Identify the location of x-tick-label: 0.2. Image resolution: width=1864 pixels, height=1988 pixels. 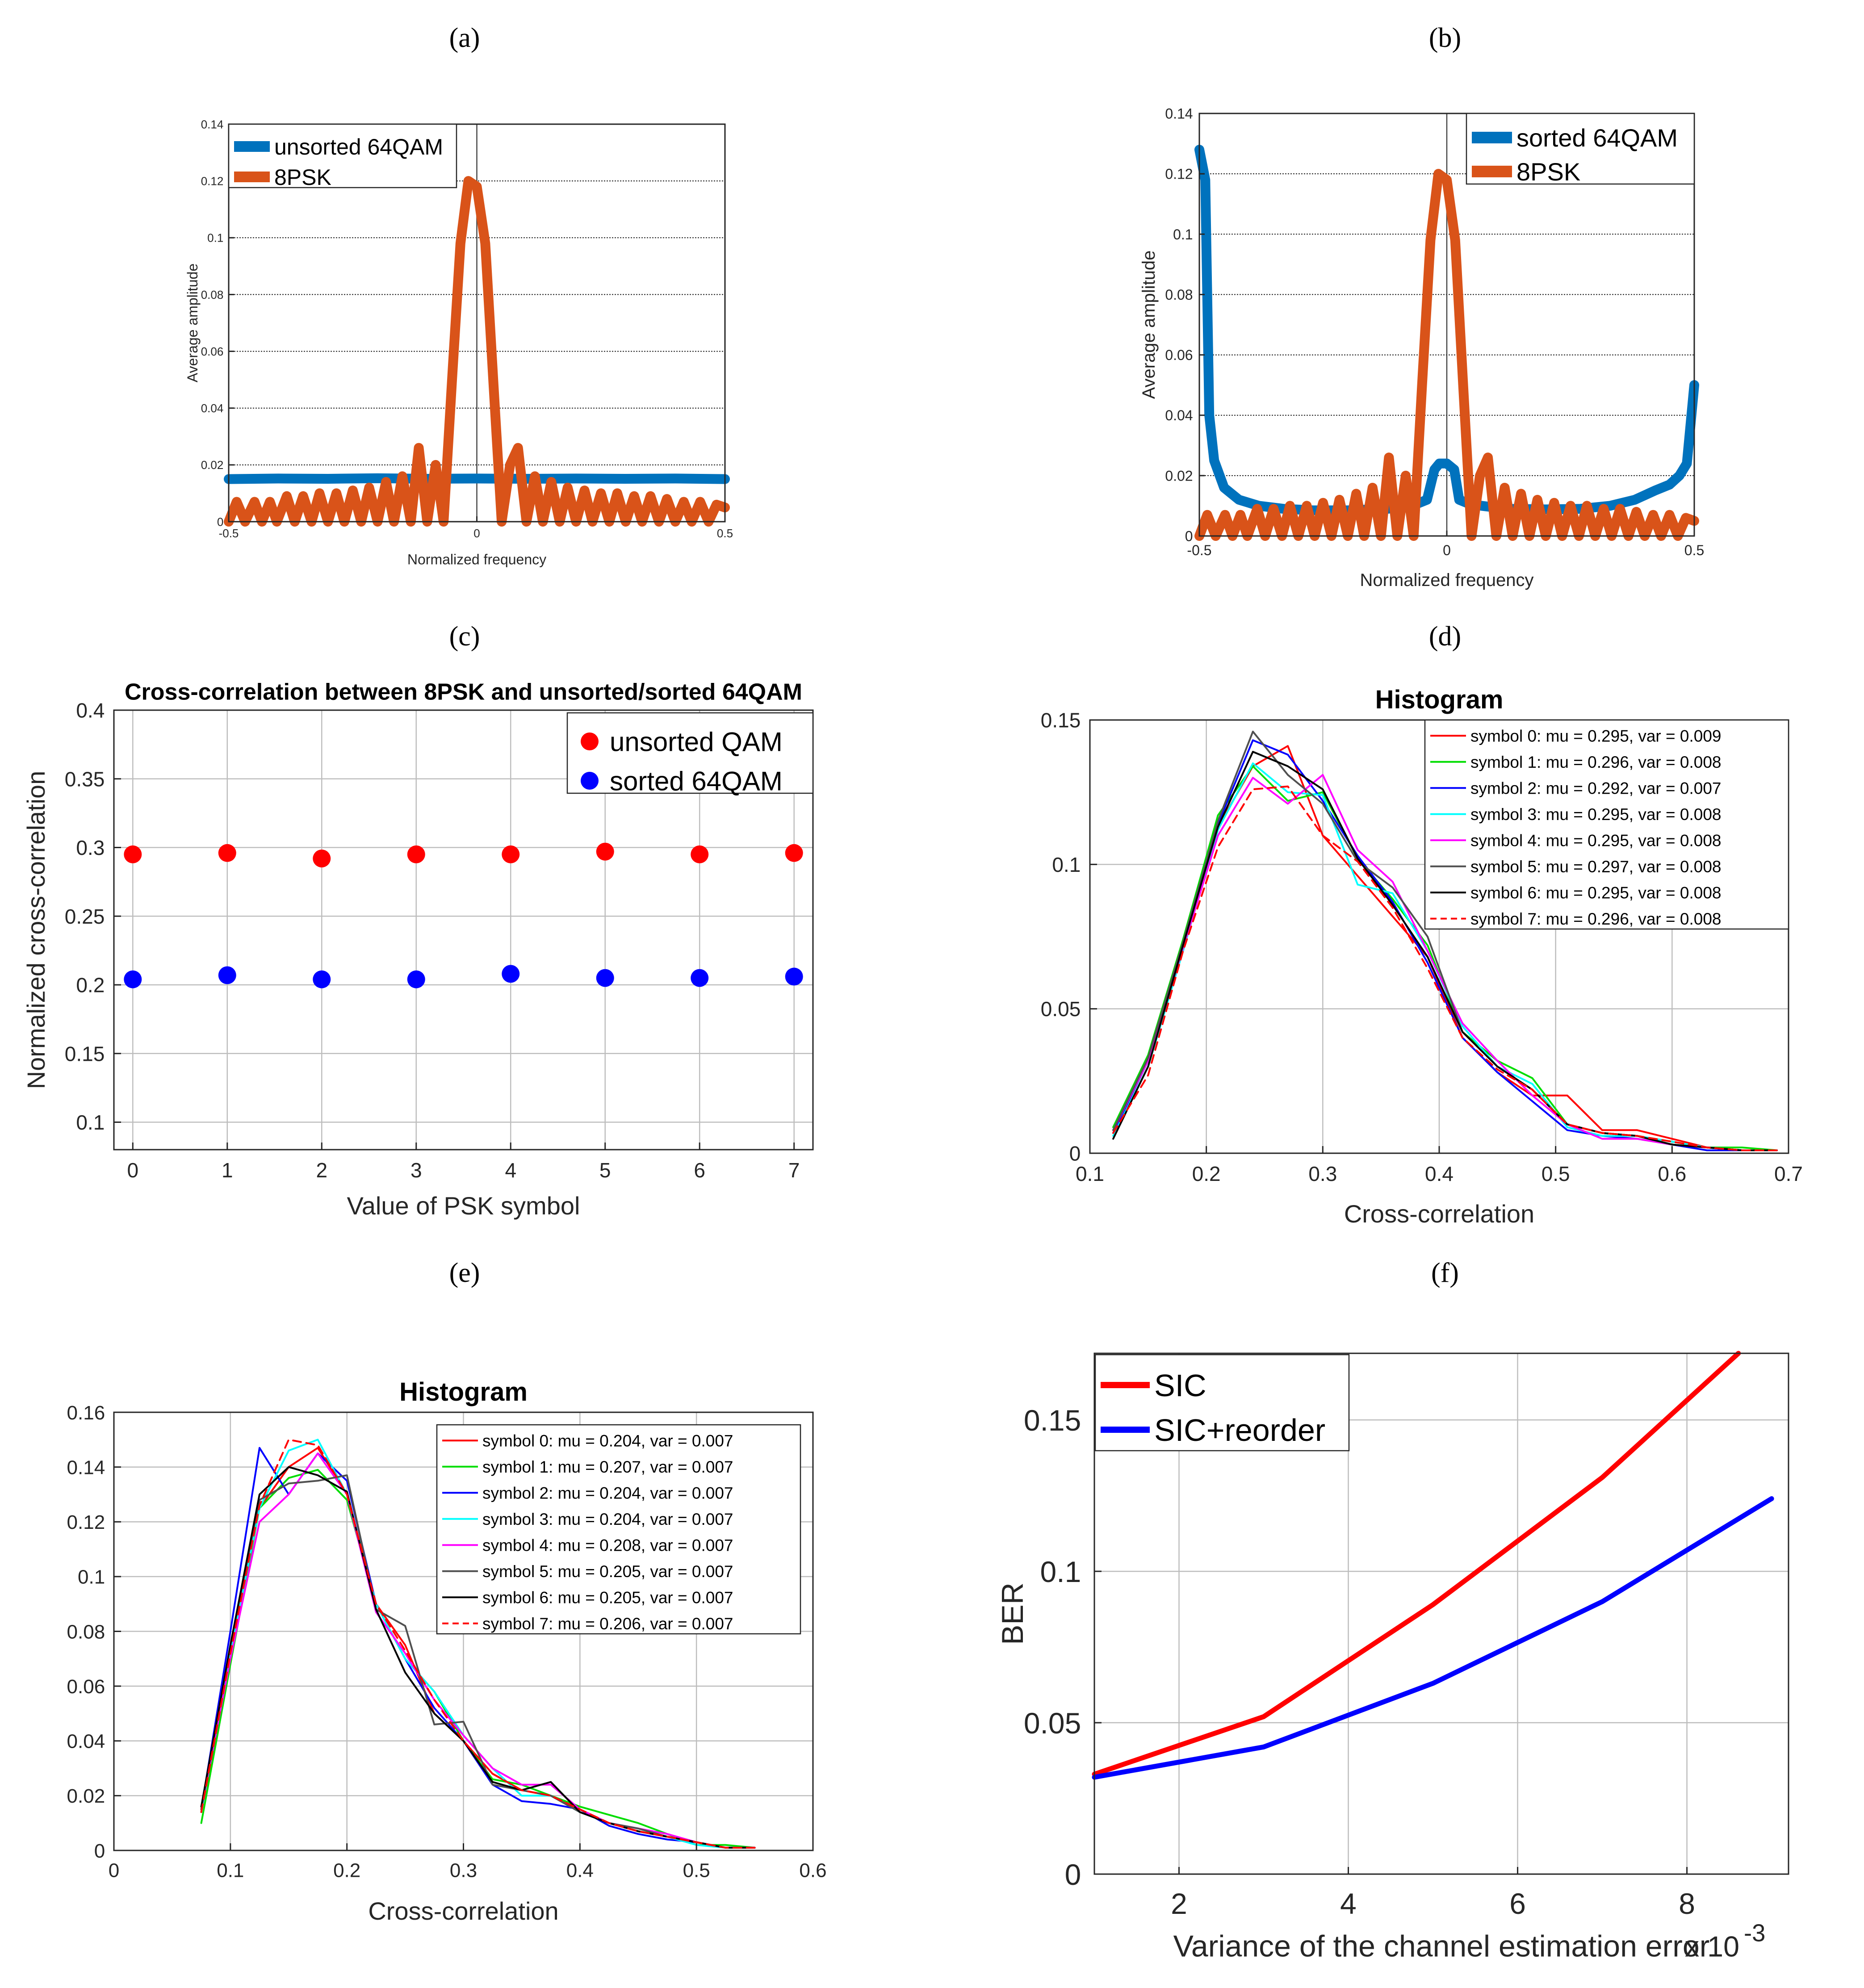
(1206, 1173).